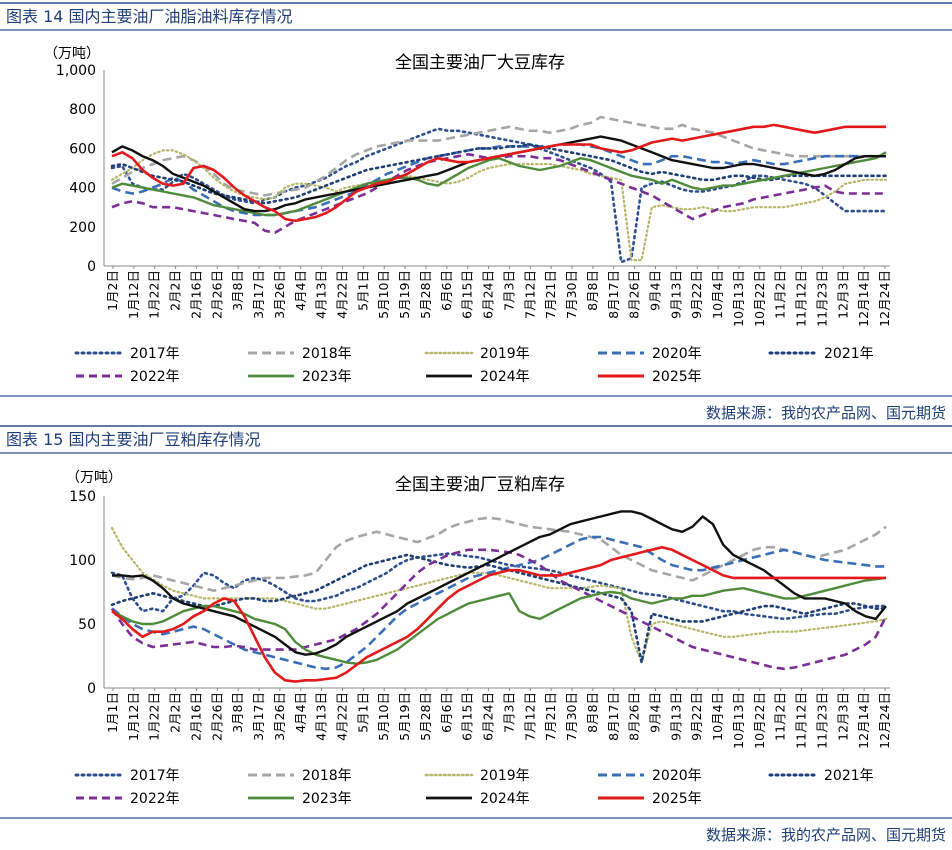 The image size is (952, 850). Describe the element at coordinates (82, 593) in the screenshot. I see `y-axis: 0 50 100 150` at that location.